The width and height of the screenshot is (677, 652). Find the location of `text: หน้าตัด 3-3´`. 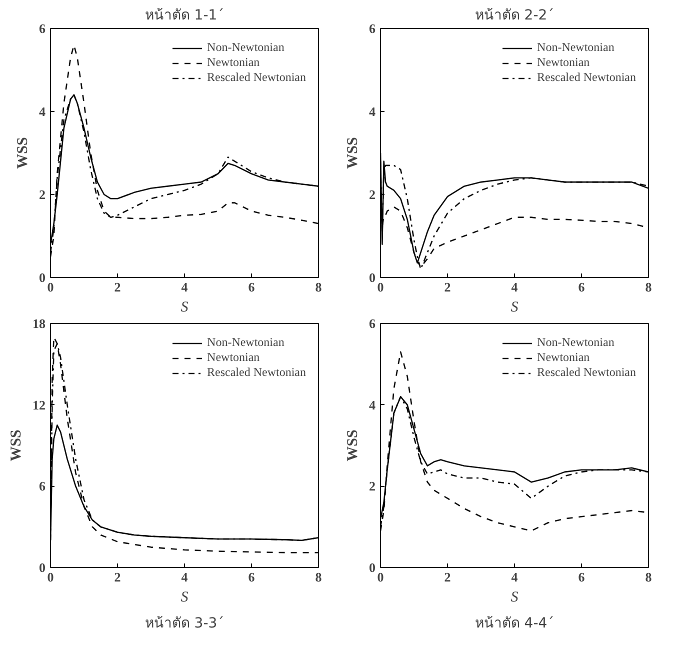

text: หน้าตัด 3-3´ is located at coordinates (184, 624).